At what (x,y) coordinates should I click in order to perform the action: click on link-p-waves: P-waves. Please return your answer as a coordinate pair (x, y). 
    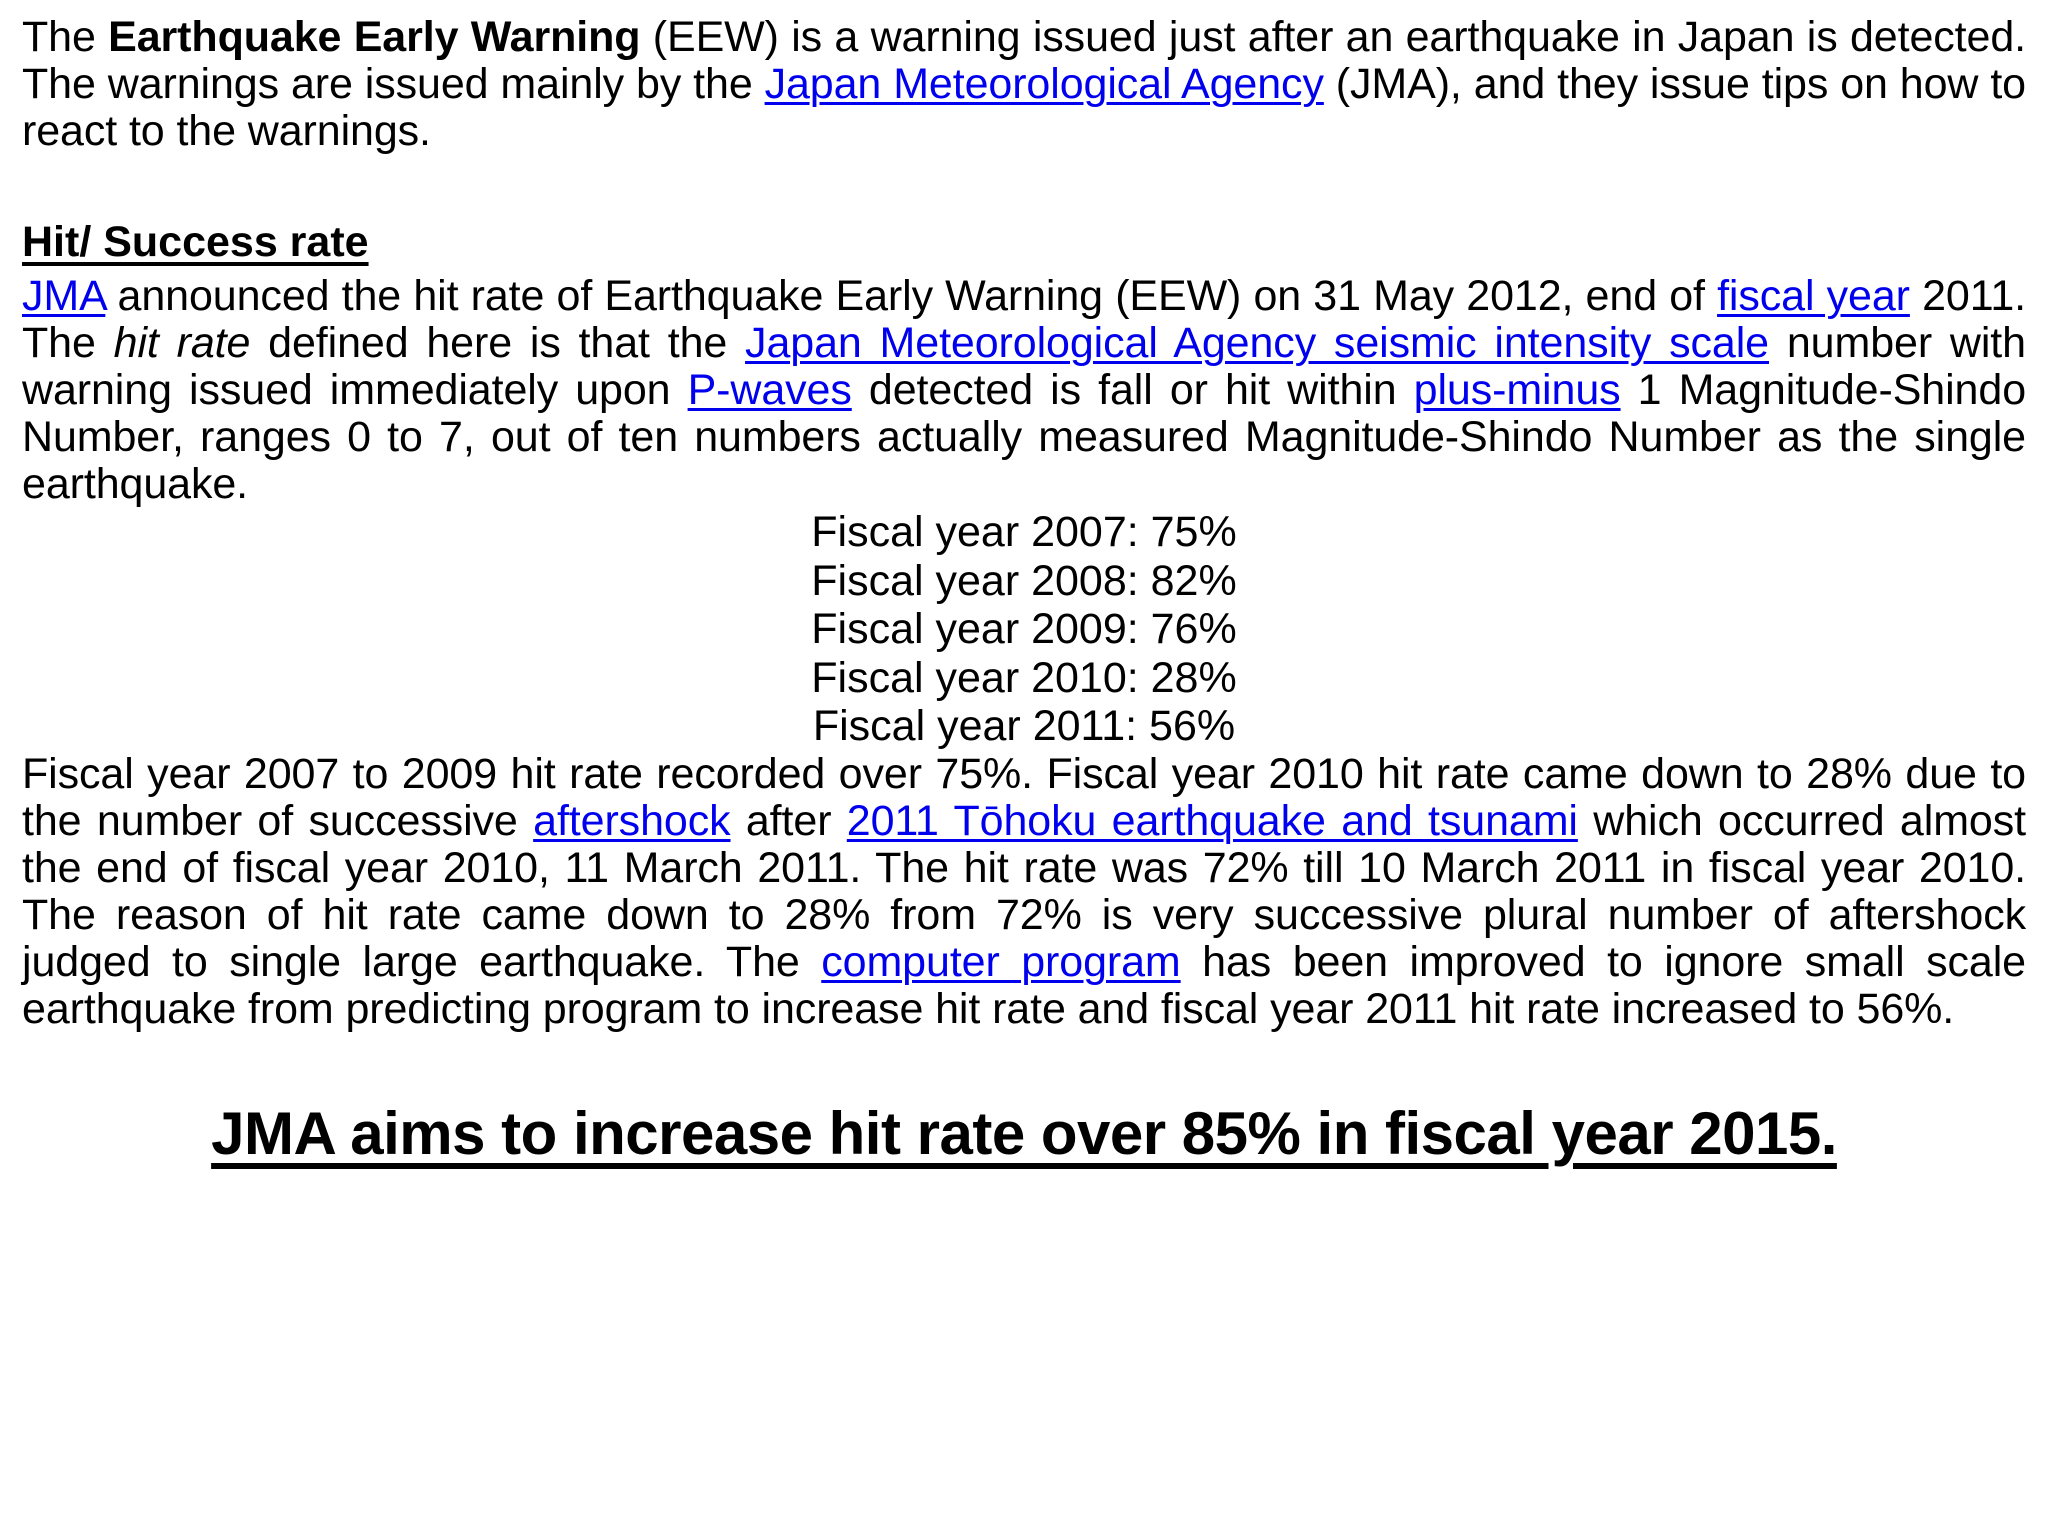
    Looking at the image, I should click on (769, 389).